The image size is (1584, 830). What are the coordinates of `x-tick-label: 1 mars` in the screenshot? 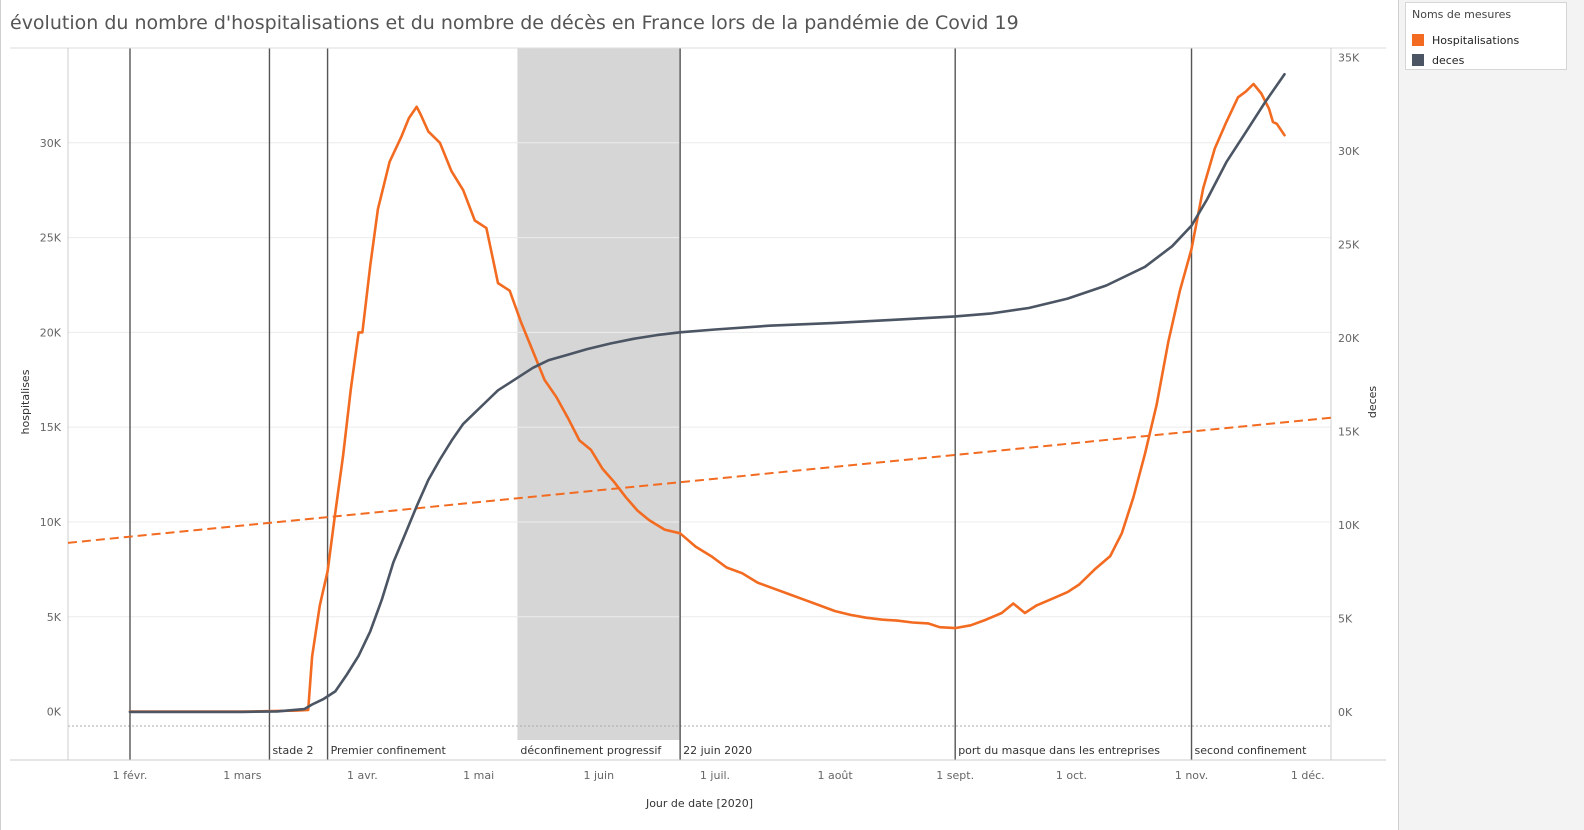 It's located at (242, 775).